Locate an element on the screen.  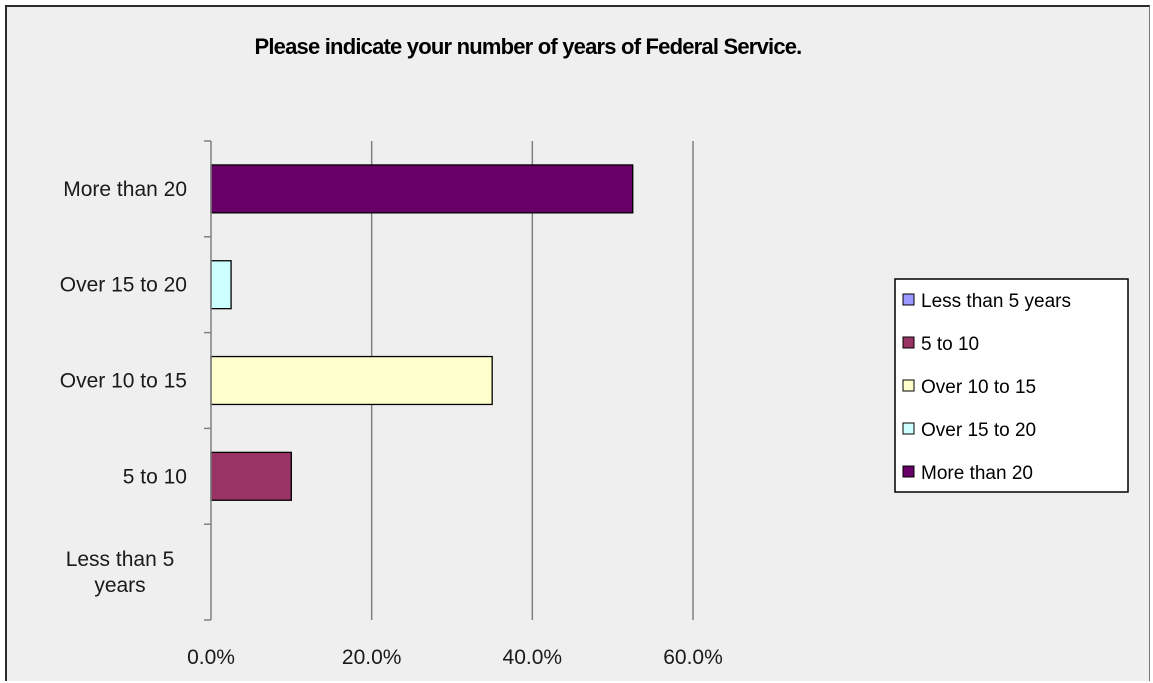
category-label-line: Less than 5 is located at coordinates (120, 559).